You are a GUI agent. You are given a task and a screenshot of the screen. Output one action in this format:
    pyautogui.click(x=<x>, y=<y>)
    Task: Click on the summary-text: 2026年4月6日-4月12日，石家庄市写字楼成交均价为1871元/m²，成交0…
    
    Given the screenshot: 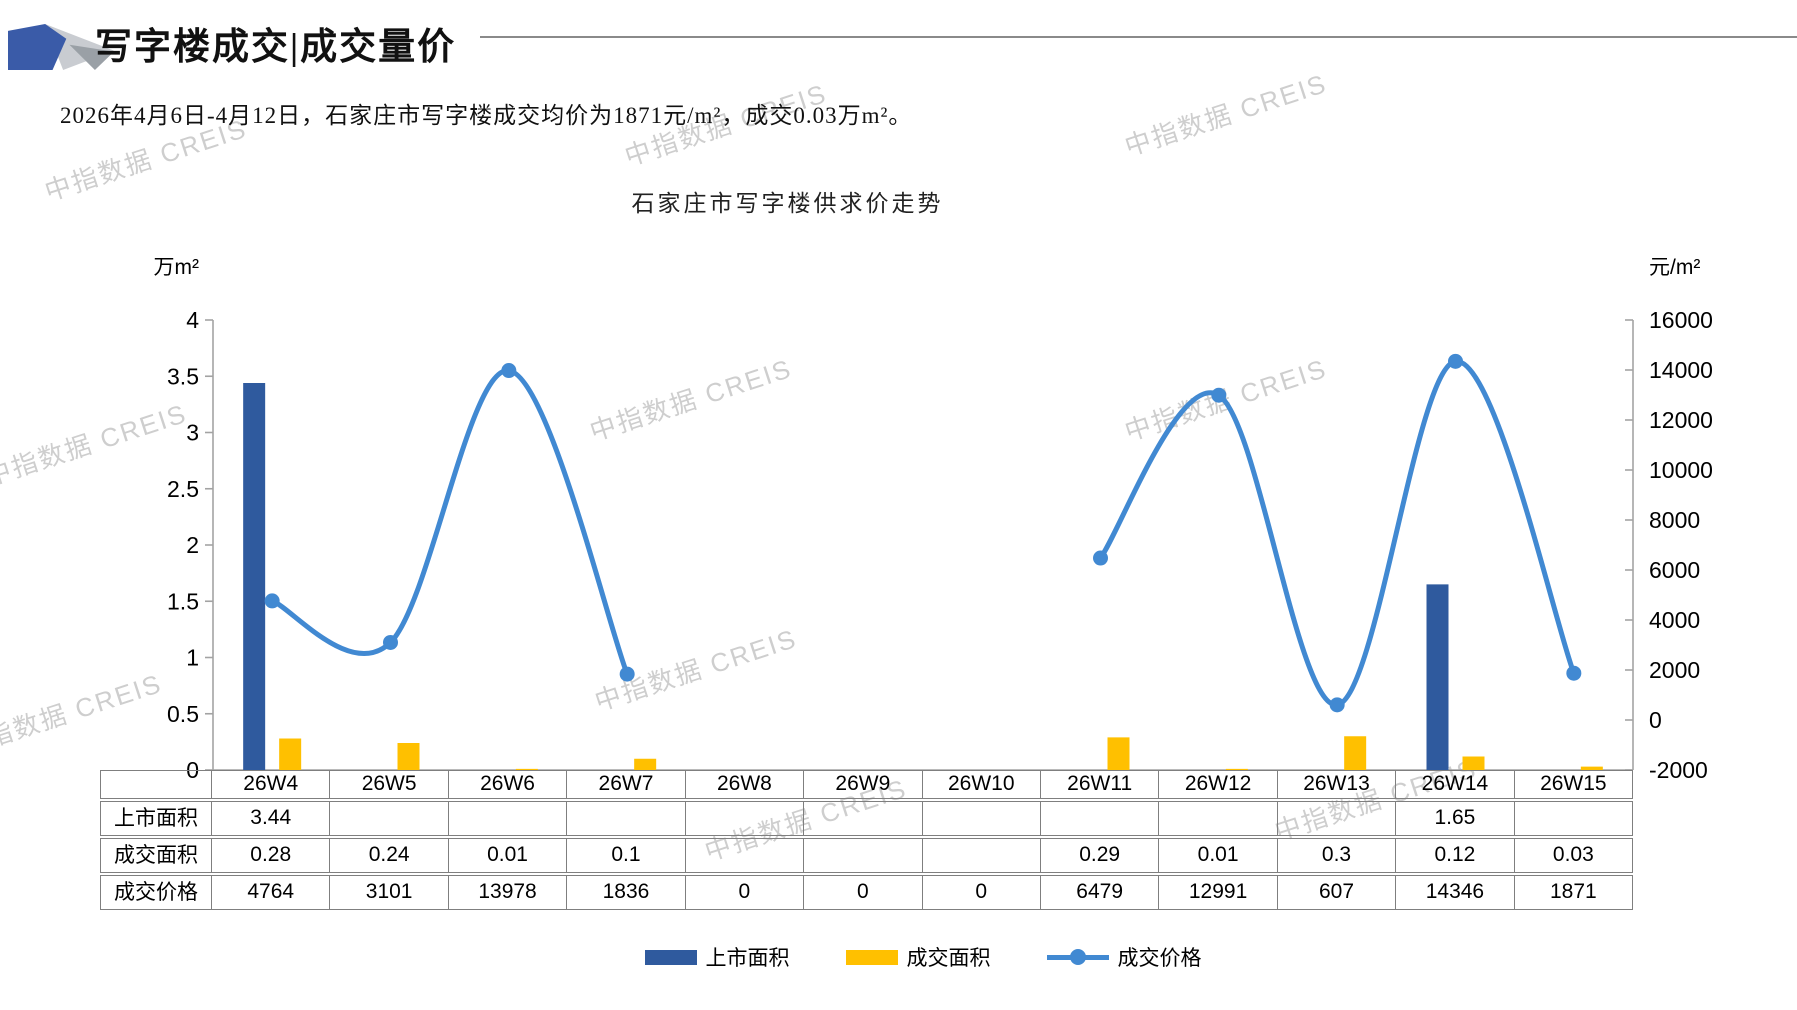 What is the action you would take?
    pyautogui.click(x=486, y=115)
    